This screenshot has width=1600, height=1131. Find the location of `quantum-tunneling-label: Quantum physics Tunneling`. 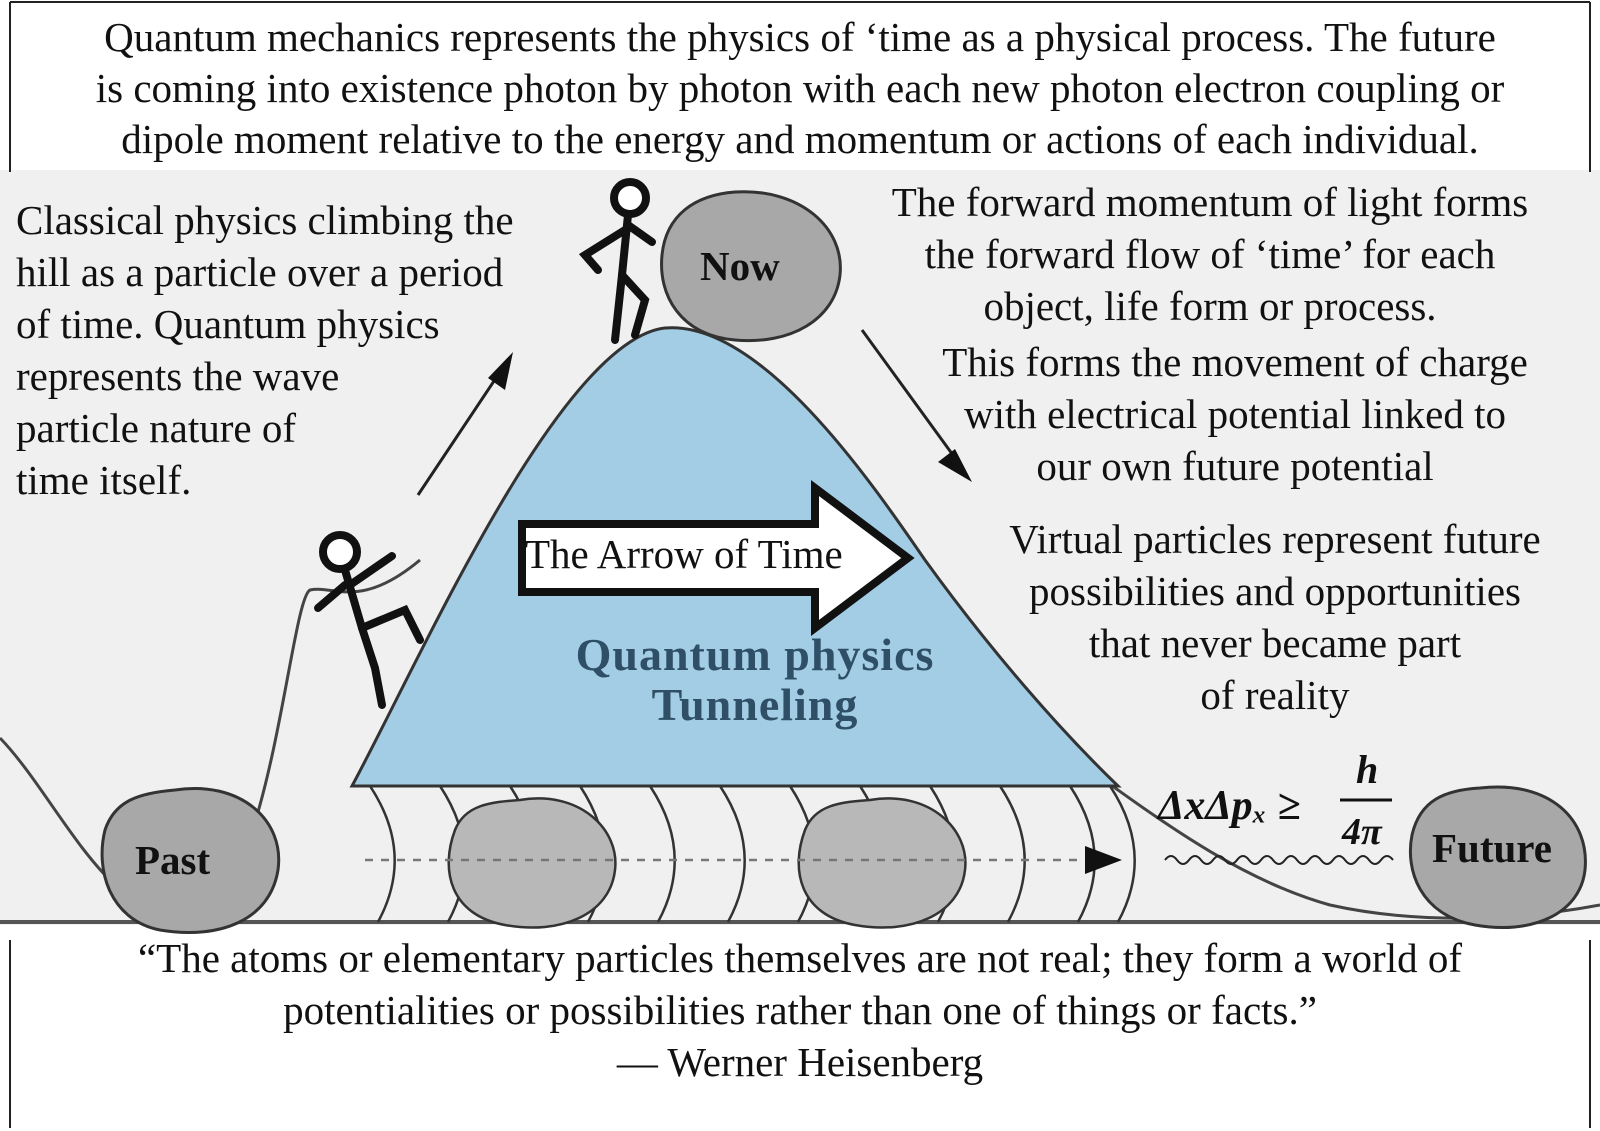

quantum-tunneling-label: Quantum physics Tunneling is located at coordinates (755, 680).